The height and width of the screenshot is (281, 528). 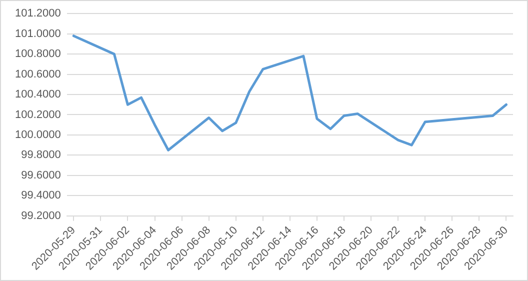 I want to click on y-tick-label: 100.8000, so click(x=37, y=54).